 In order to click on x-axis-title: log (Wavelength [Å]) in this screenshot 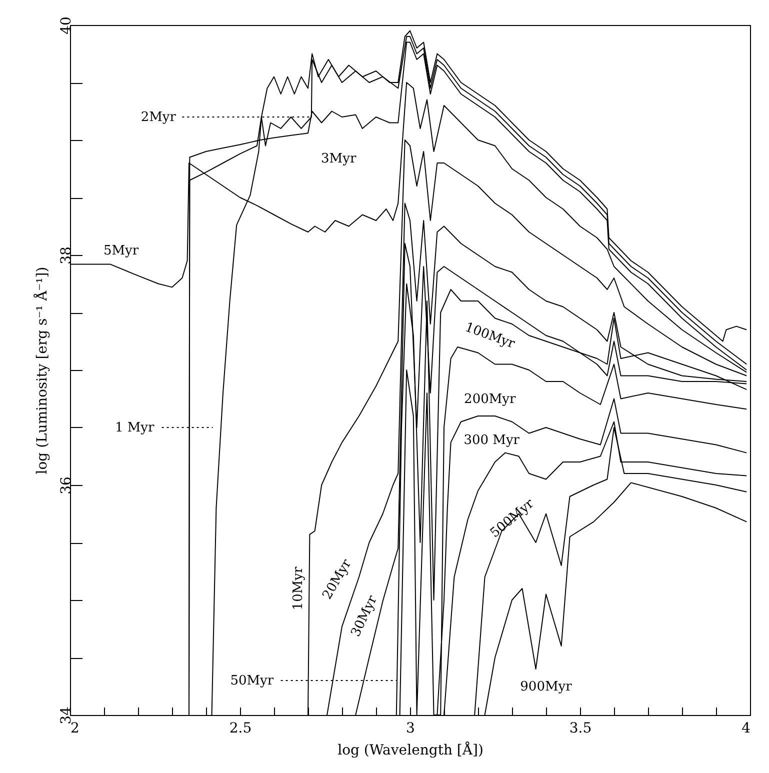, I will do `click(411, 750)`.